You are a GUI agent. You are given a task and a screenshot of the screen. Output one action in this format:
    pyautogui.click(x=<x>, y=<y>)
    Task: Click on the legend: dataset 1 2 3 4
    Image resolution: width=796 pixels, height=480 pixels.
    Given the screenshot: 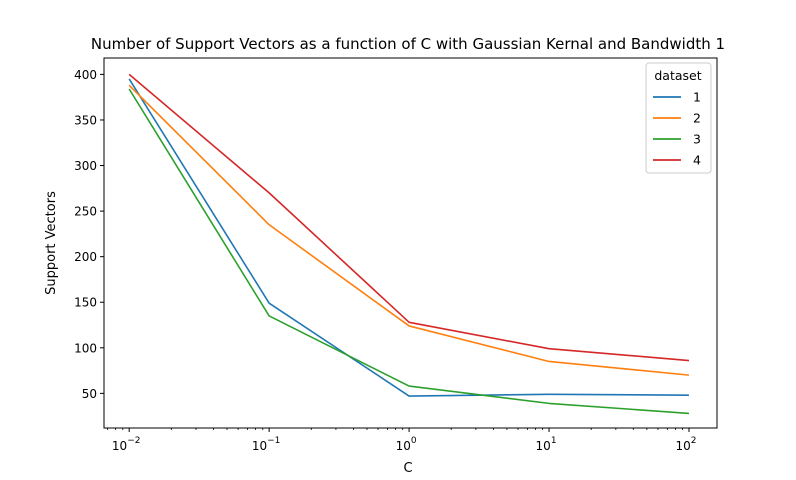 What is the action you would take?
    pyautogui.click(x=678, y=118)
    